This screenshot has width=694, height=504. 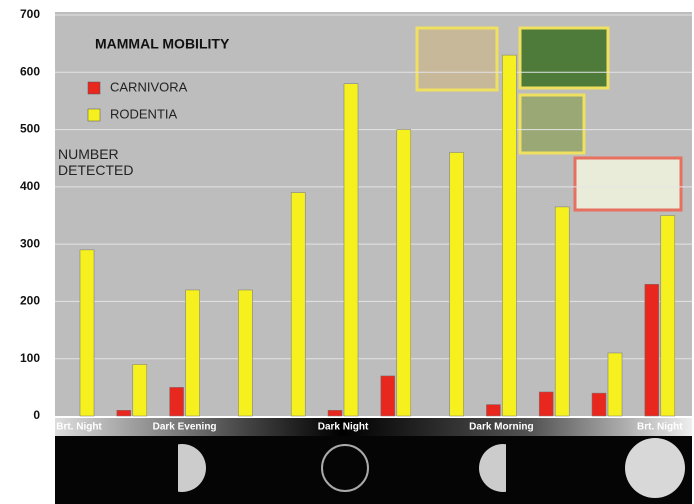 I want to click on legend-label: RODENTIA, so click(x=144, y=113).